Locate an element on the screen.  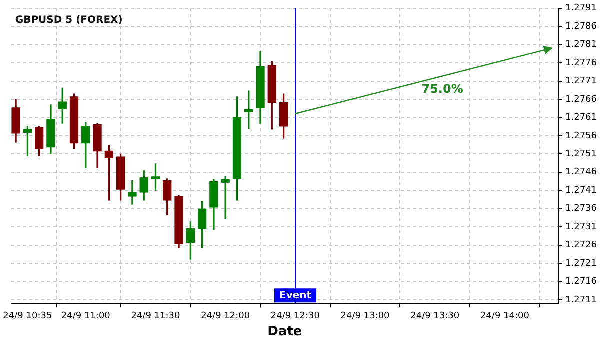
y-tick-label: 1.2766 is located at coordinates (582, 99).